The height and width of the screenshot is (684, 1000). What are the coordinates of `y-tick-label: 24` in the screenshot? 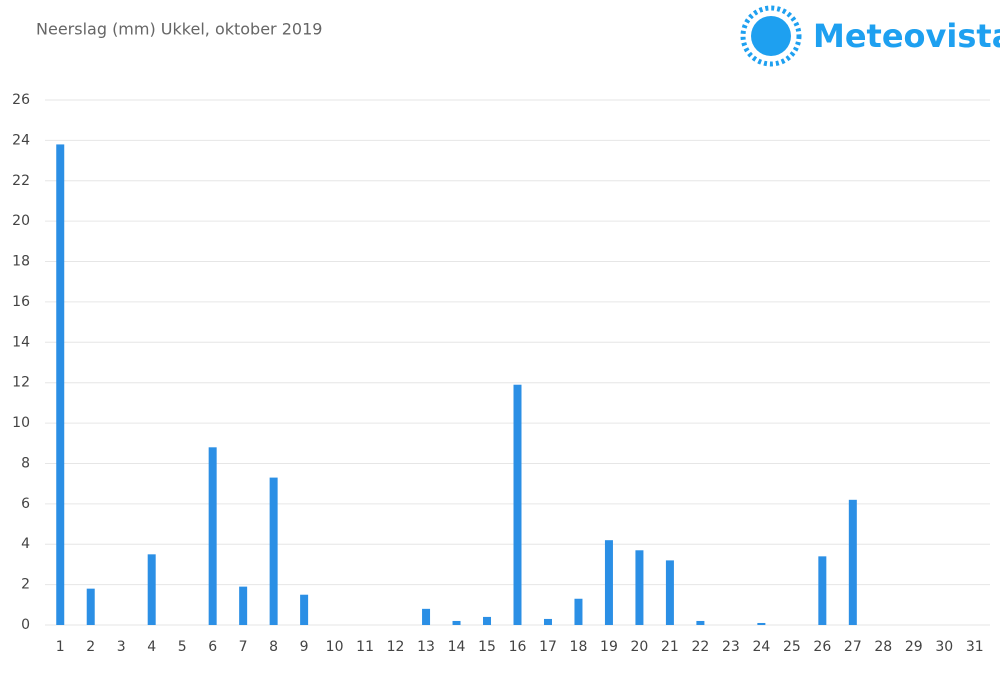 It's located at (21, 140).